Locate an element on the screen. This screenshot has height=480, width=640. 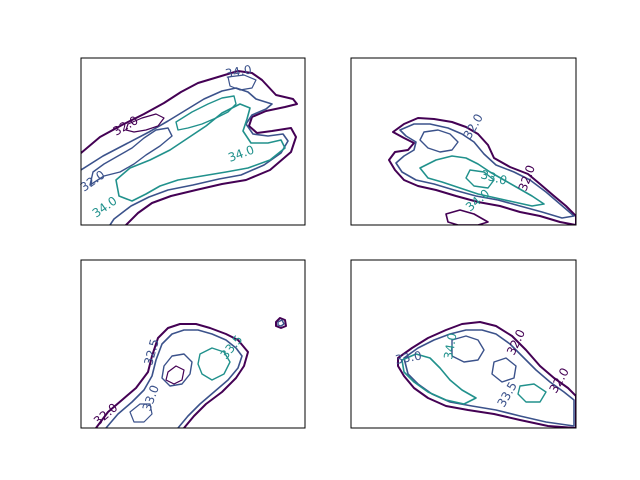
contour-label: 32.5 is located at coordinates (151, 351).